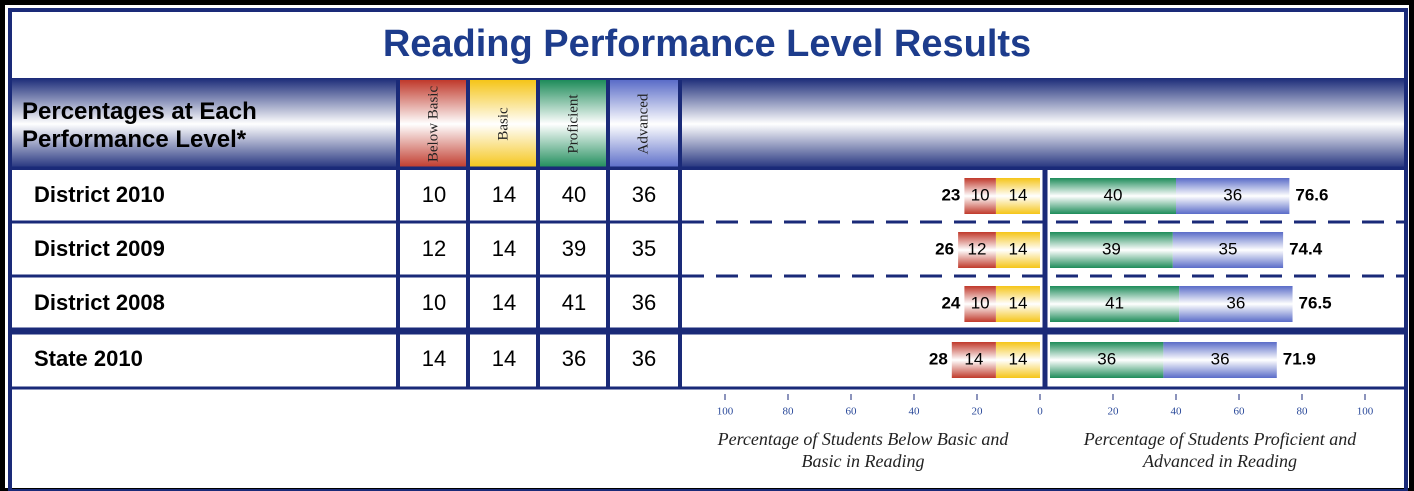  I want to click on column-header: Basic, so click(503, 124).